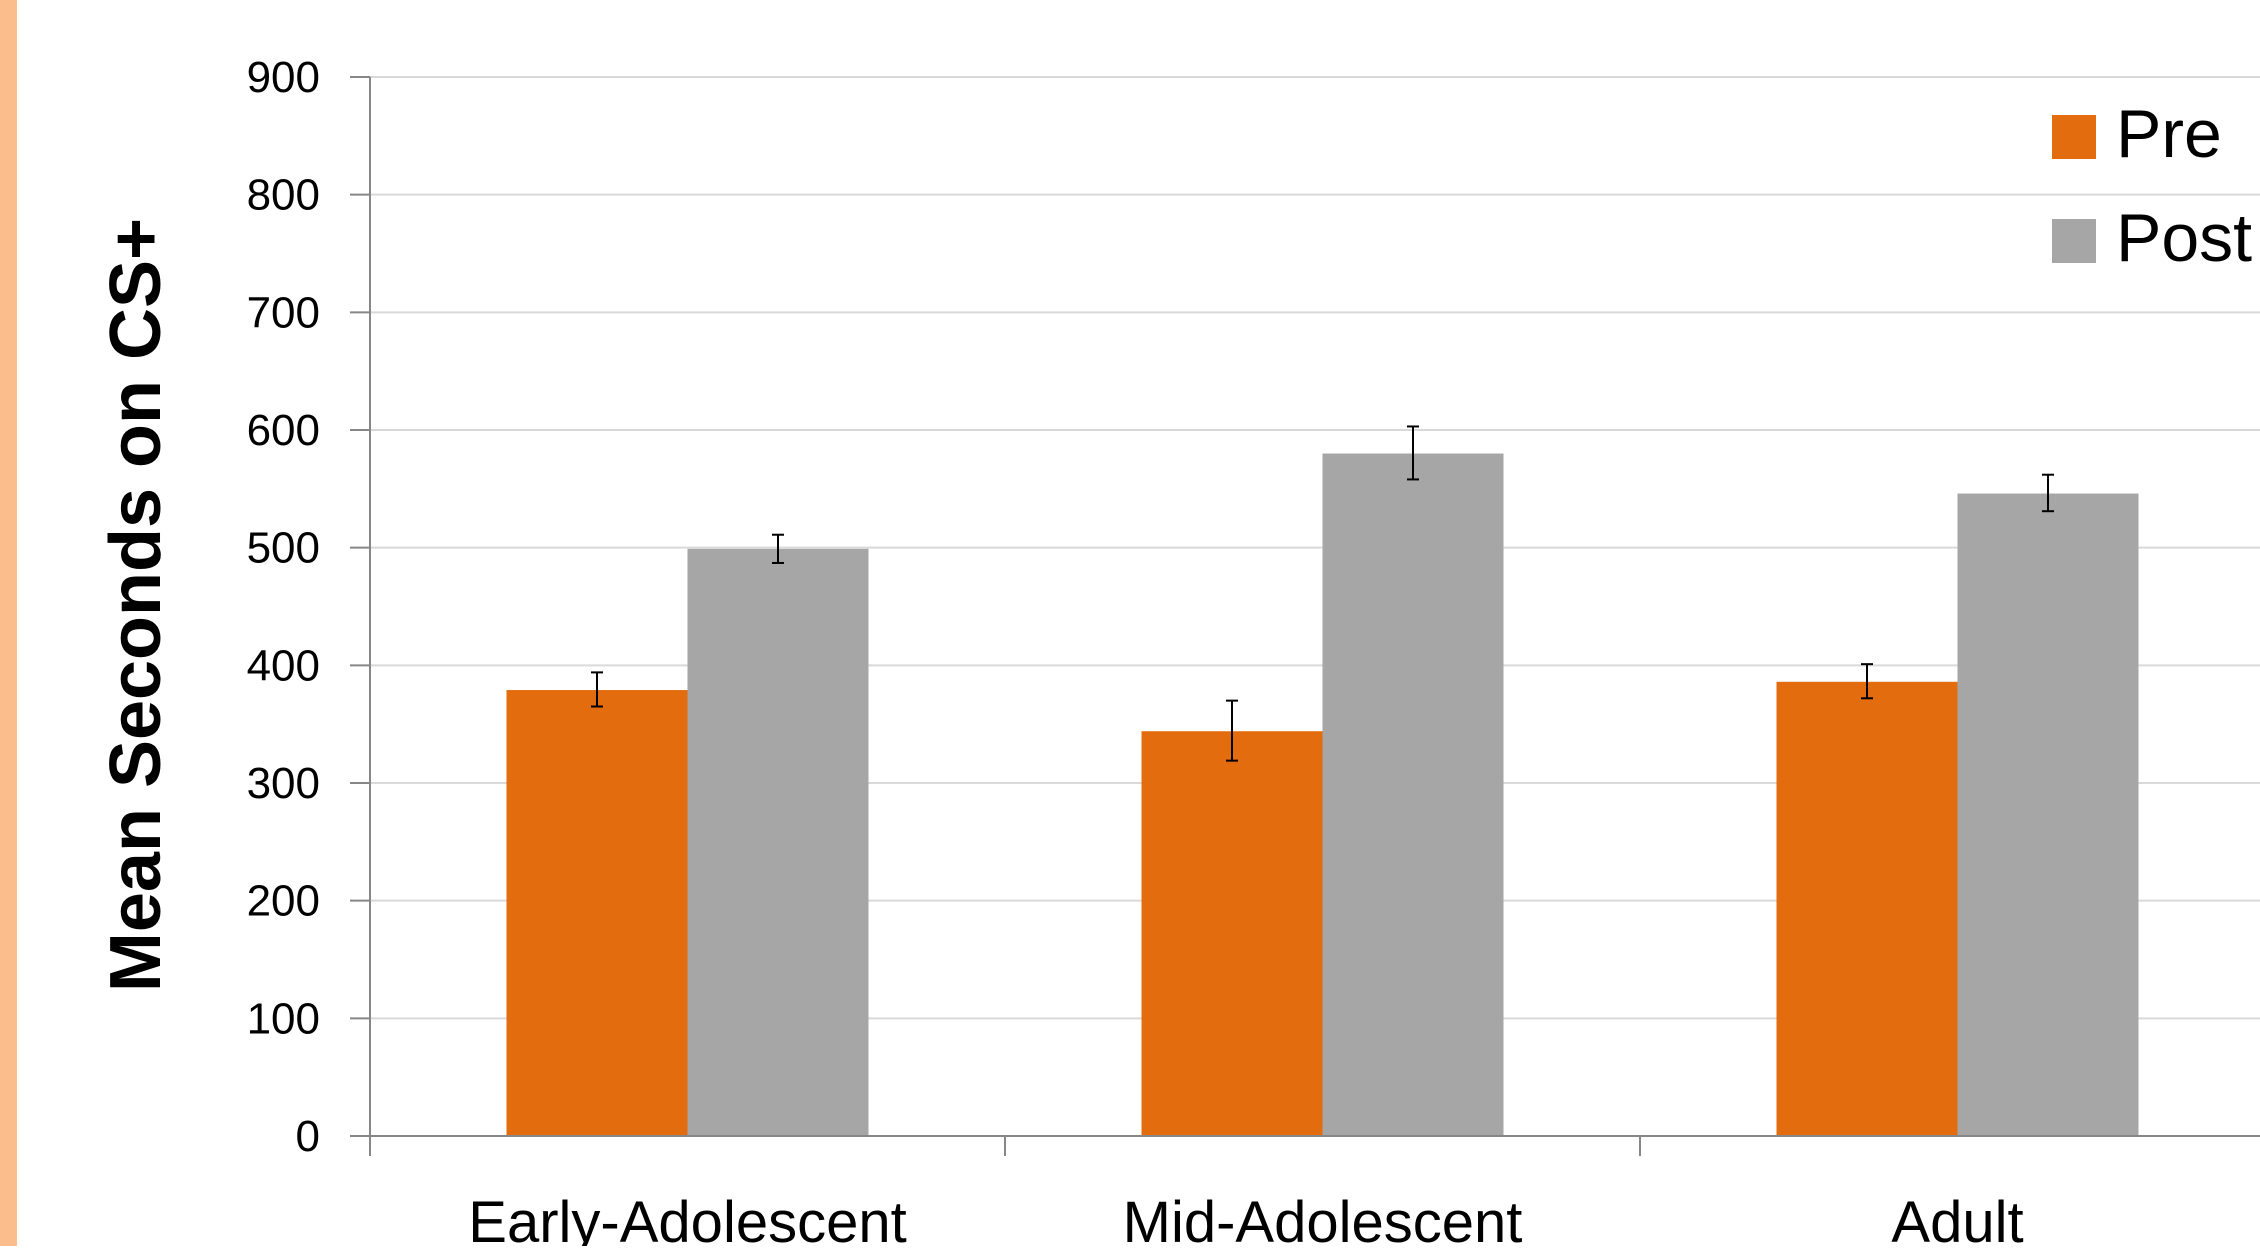  What do you see at coordinates (2048, 814) in the screenshot?
I see `bar-post-adult` at bounding box center [2048, 814].